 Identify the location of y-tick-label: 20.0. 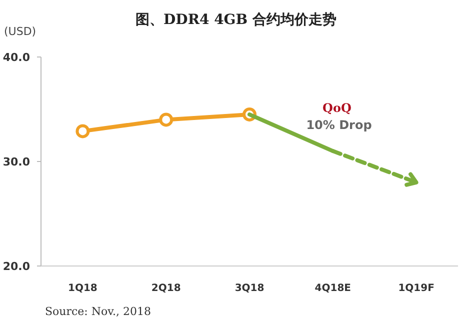
(16, 266).